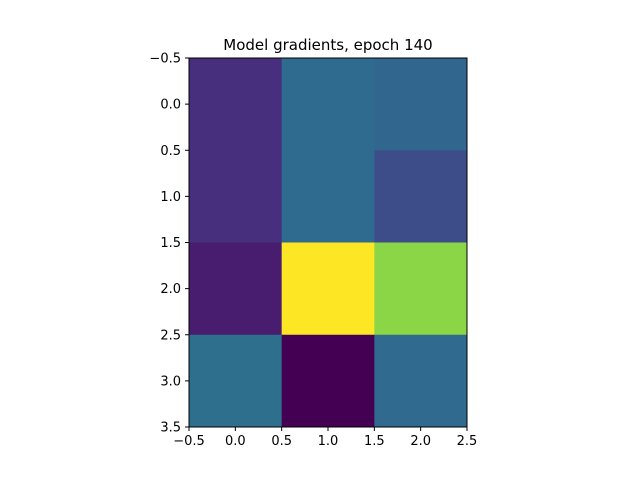 The image size is (640, 480). I want to click on heatmap-cell-r0-c0, so click(236, 104).